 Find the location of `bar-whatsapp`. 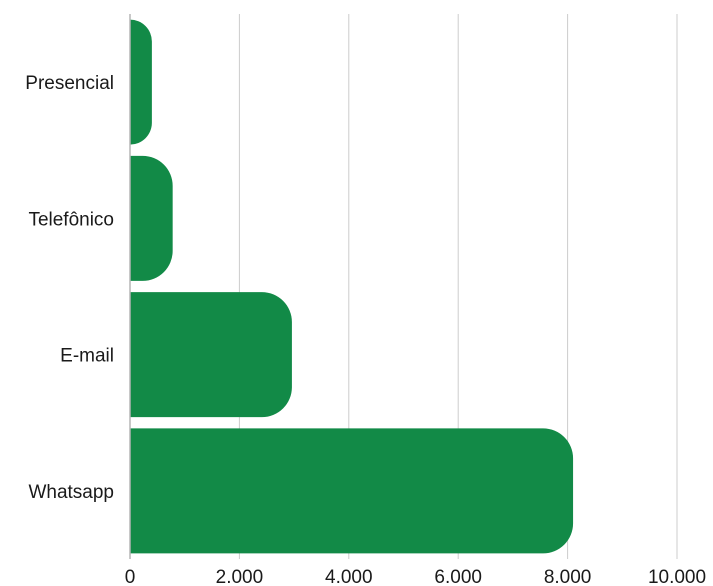

bar-whatsapp is located at coordinates (352, 491).